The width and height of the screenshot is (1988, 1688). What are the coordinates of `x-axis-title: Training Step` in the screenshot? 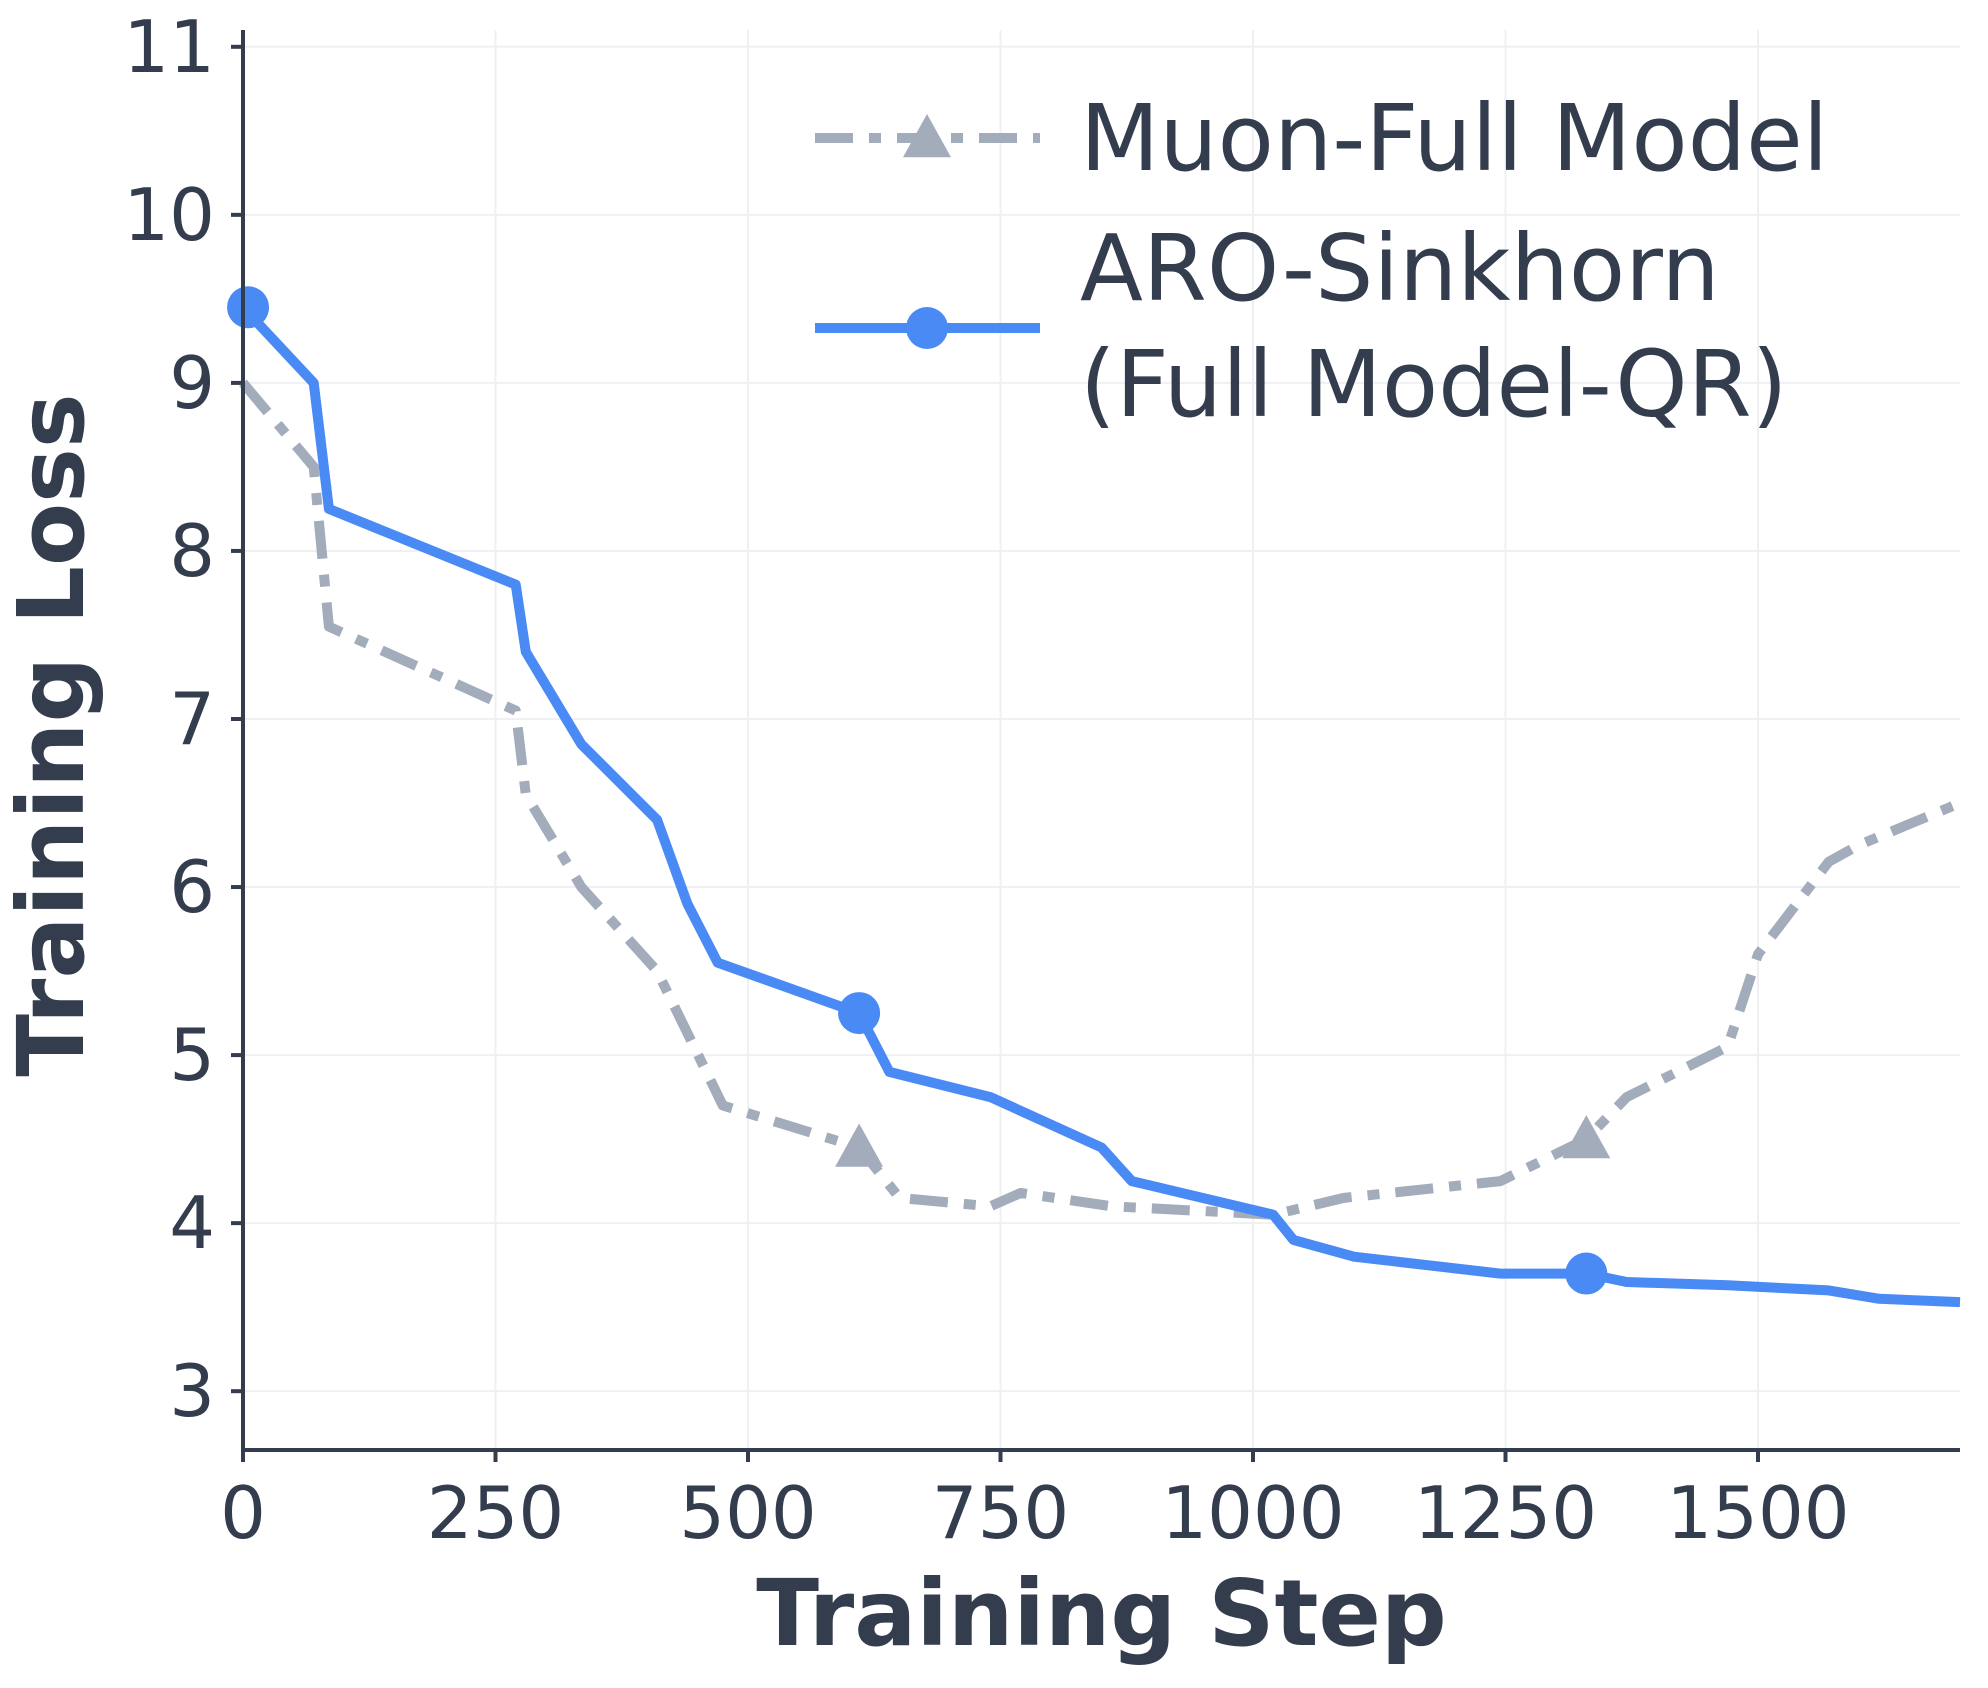 It's located at (1101, 1613).